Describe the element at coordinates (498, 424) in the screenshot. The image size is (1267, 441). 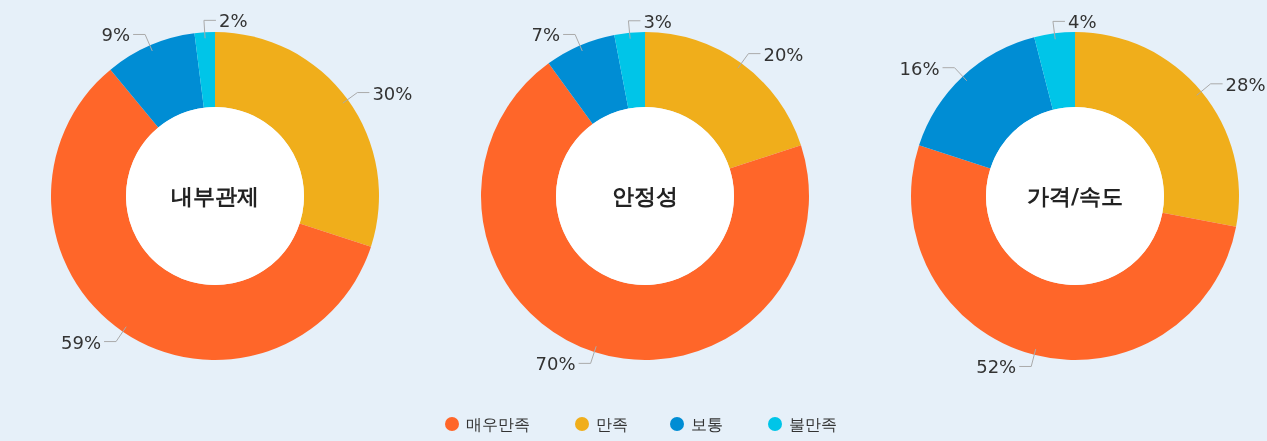
I see `legend-label: 매우만족` at that location.